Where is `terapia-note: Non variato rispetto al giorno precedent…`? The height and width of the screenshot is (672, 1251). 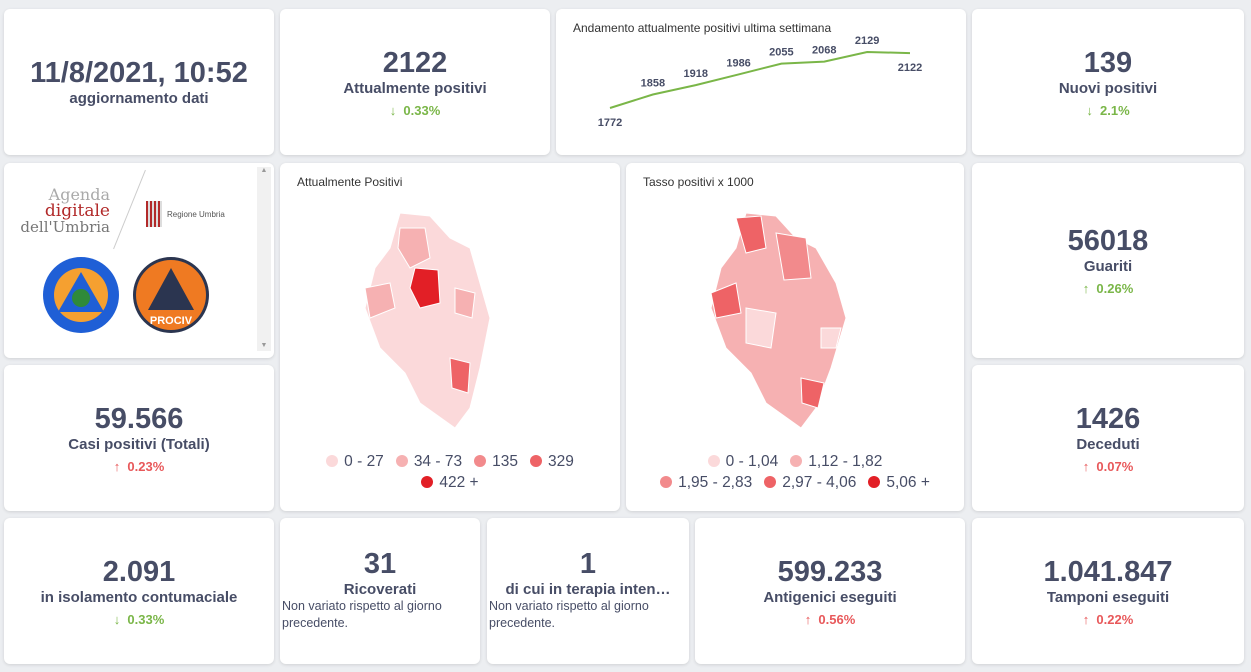
terapia-note: Non variato rispetto al giorno precedent… is located at coordinates (569, 614).